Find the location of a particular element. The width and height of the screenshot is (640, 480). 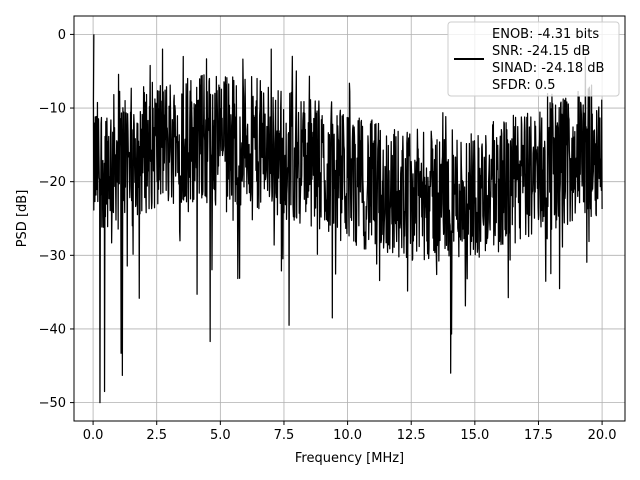

legend-entry-enob: ENOB: -4.31 bits is located at coordinates (545, 34).